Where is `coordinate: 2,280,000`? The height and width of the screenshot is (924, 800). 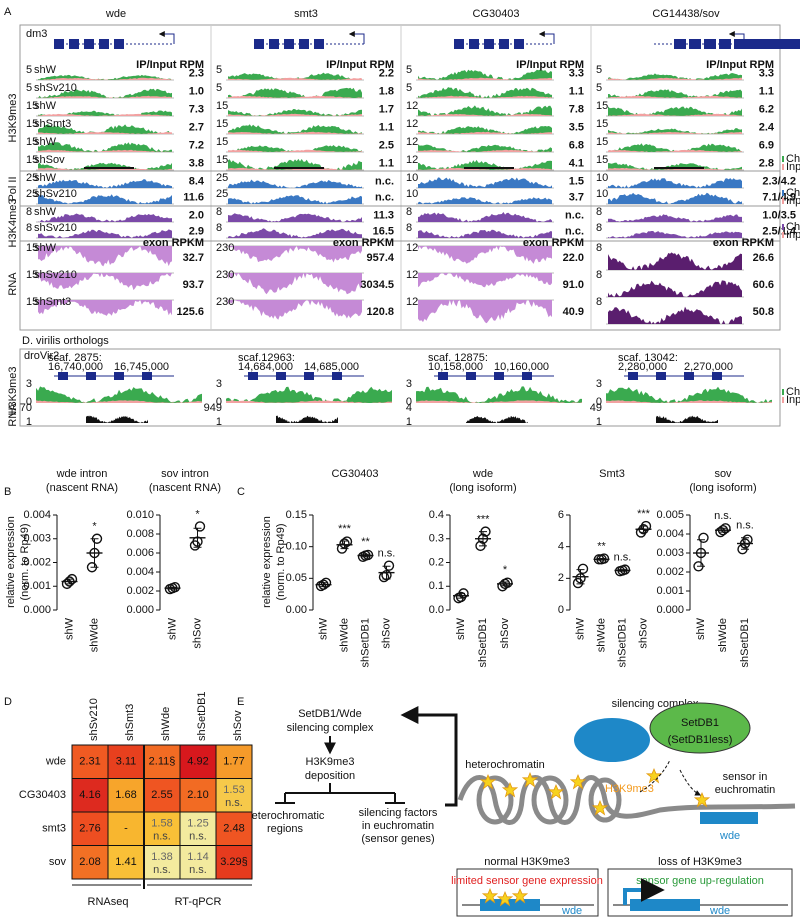 coordinate: 2,280,000 is located at coordinates (642, 367).